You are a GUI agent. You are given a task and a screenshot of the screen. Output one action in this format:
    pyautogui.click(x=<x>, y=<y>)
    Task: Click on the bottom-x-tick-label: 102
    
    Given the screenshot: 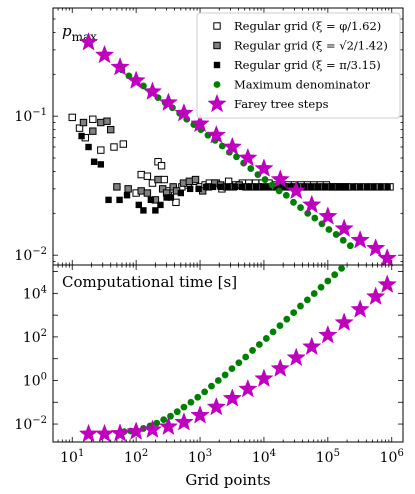 What is the action you would take?
    pyautogui.click(x=136, y=457)
    